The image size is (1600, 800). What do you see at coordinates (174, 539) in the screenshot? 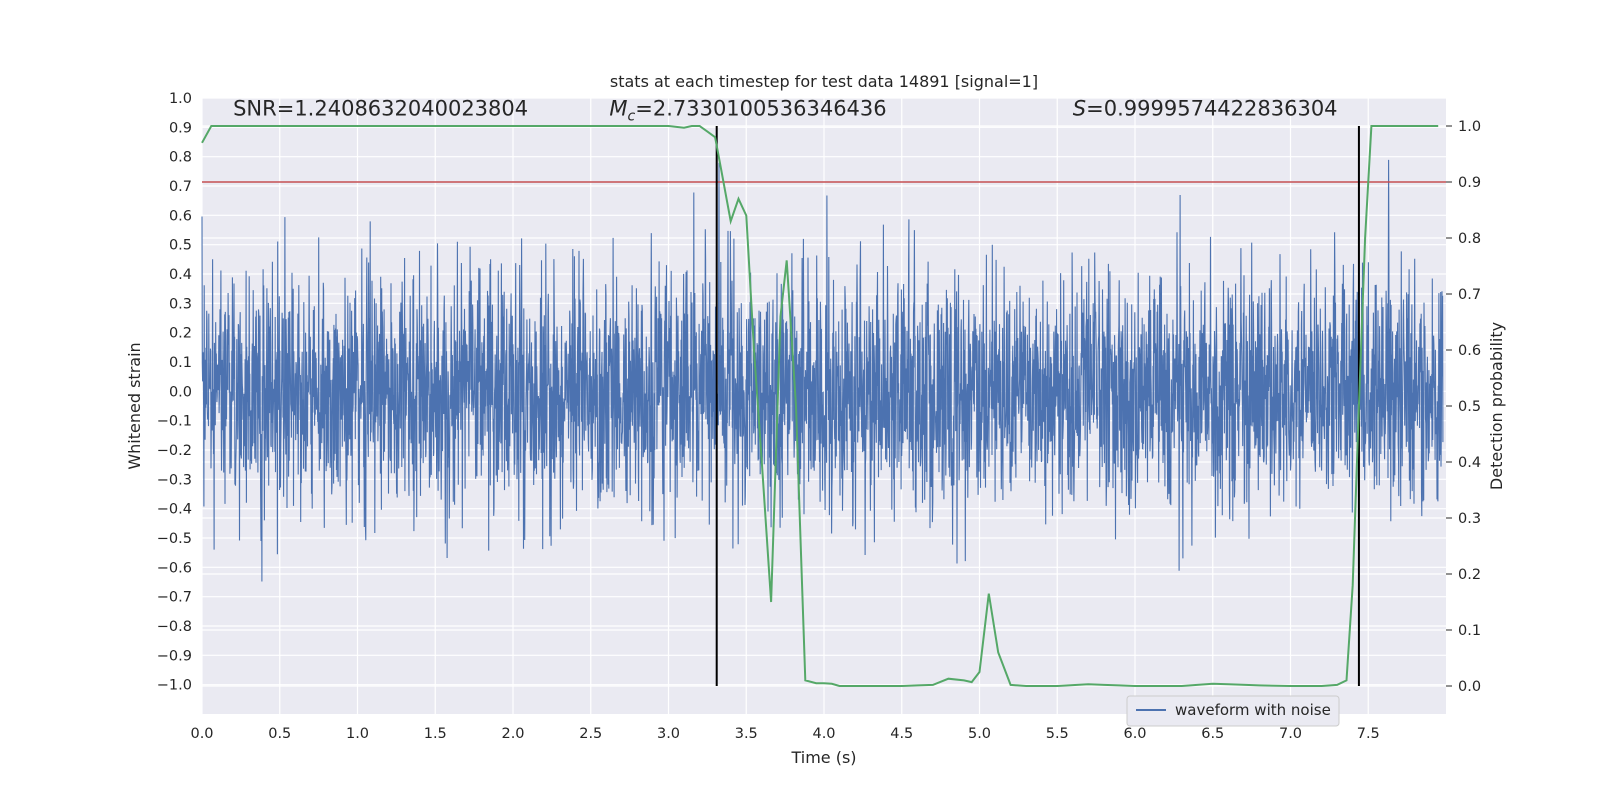
I see `y-tick-label-left: −0.5` at bounding box center [174, 539].